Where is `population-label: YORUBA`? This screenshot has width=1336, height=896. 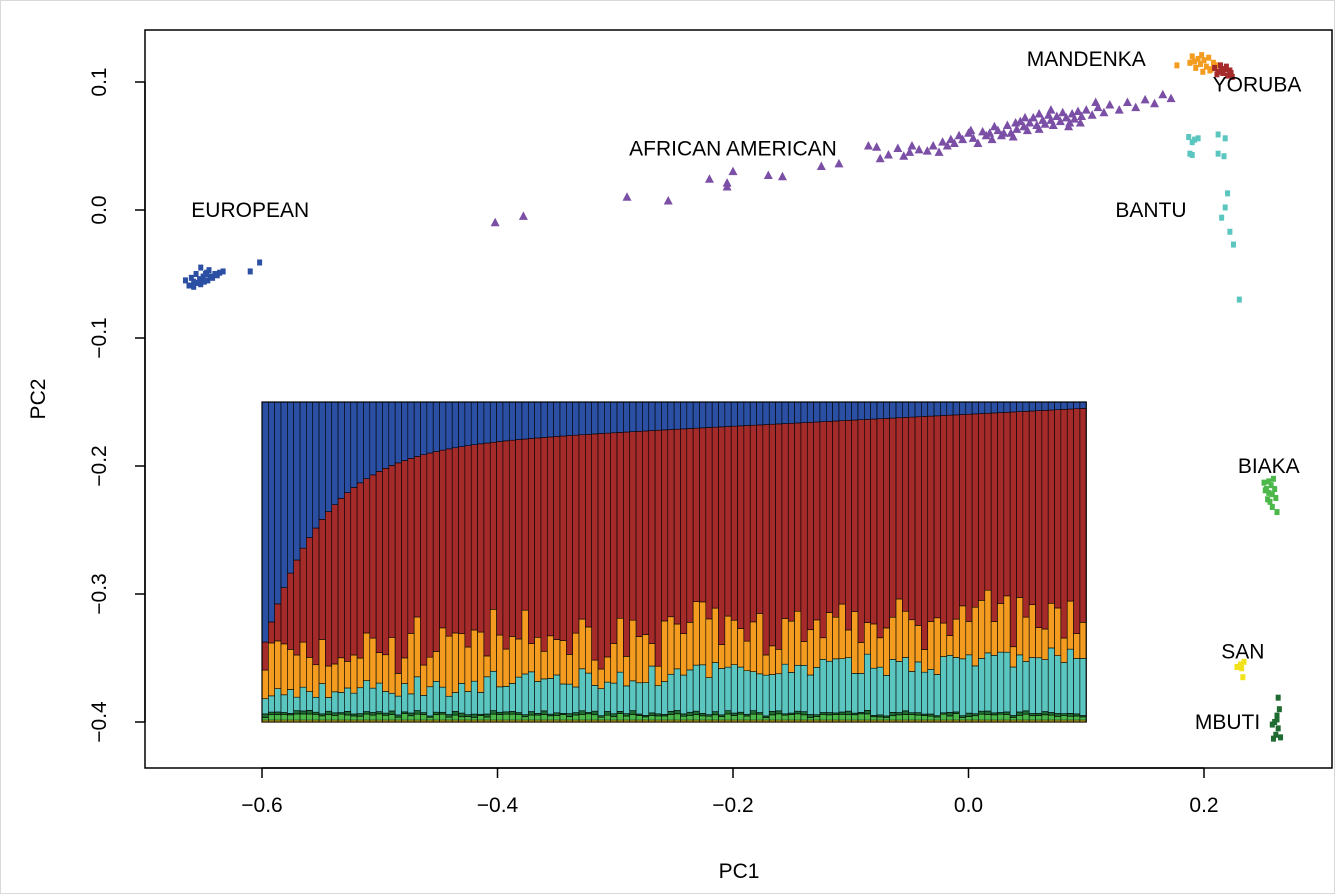 population-label: YORUBA is located at coordinates (1257, 85).